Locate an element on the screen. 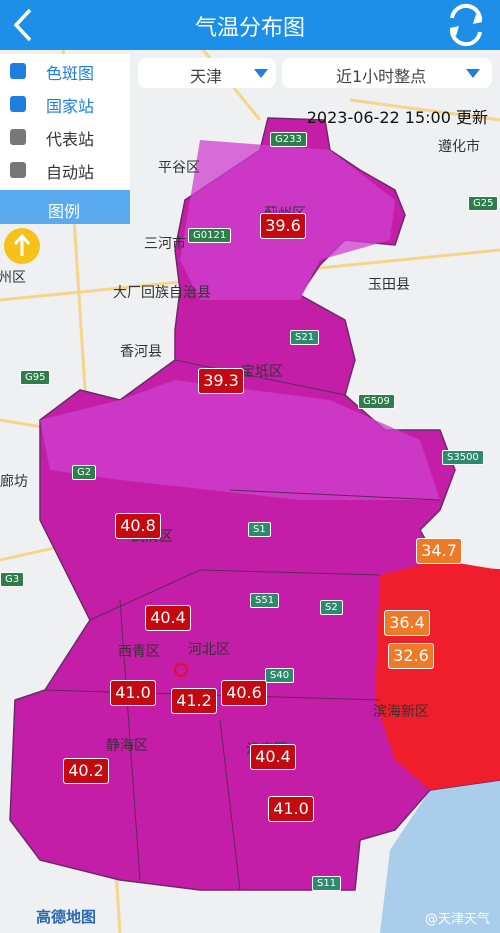 Image resolution: width=500 pixels, height=933 pixels. menu-label: 国家站 is located at coordinates (70, 106).